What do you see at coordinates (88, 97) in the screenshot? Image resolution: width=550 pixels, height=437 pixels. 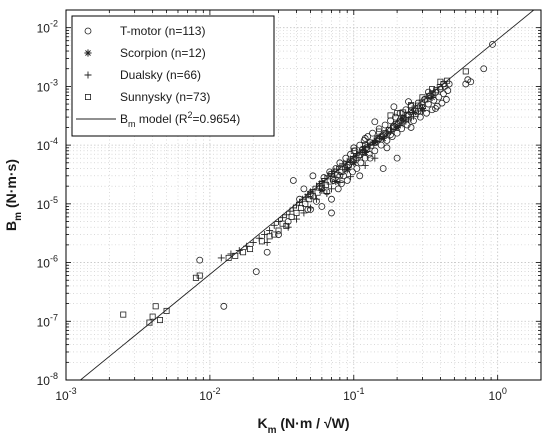 I see `legend-marker-square` at bounding box center [88, 97].